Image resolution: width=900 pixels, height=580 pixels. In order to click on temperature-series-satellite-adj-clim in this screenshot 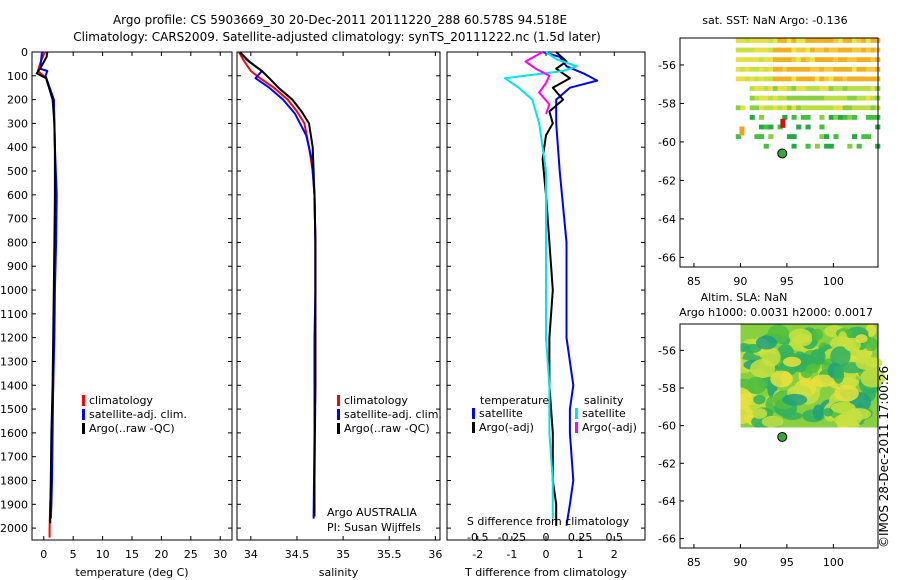, I will do `click(48, 285)`.